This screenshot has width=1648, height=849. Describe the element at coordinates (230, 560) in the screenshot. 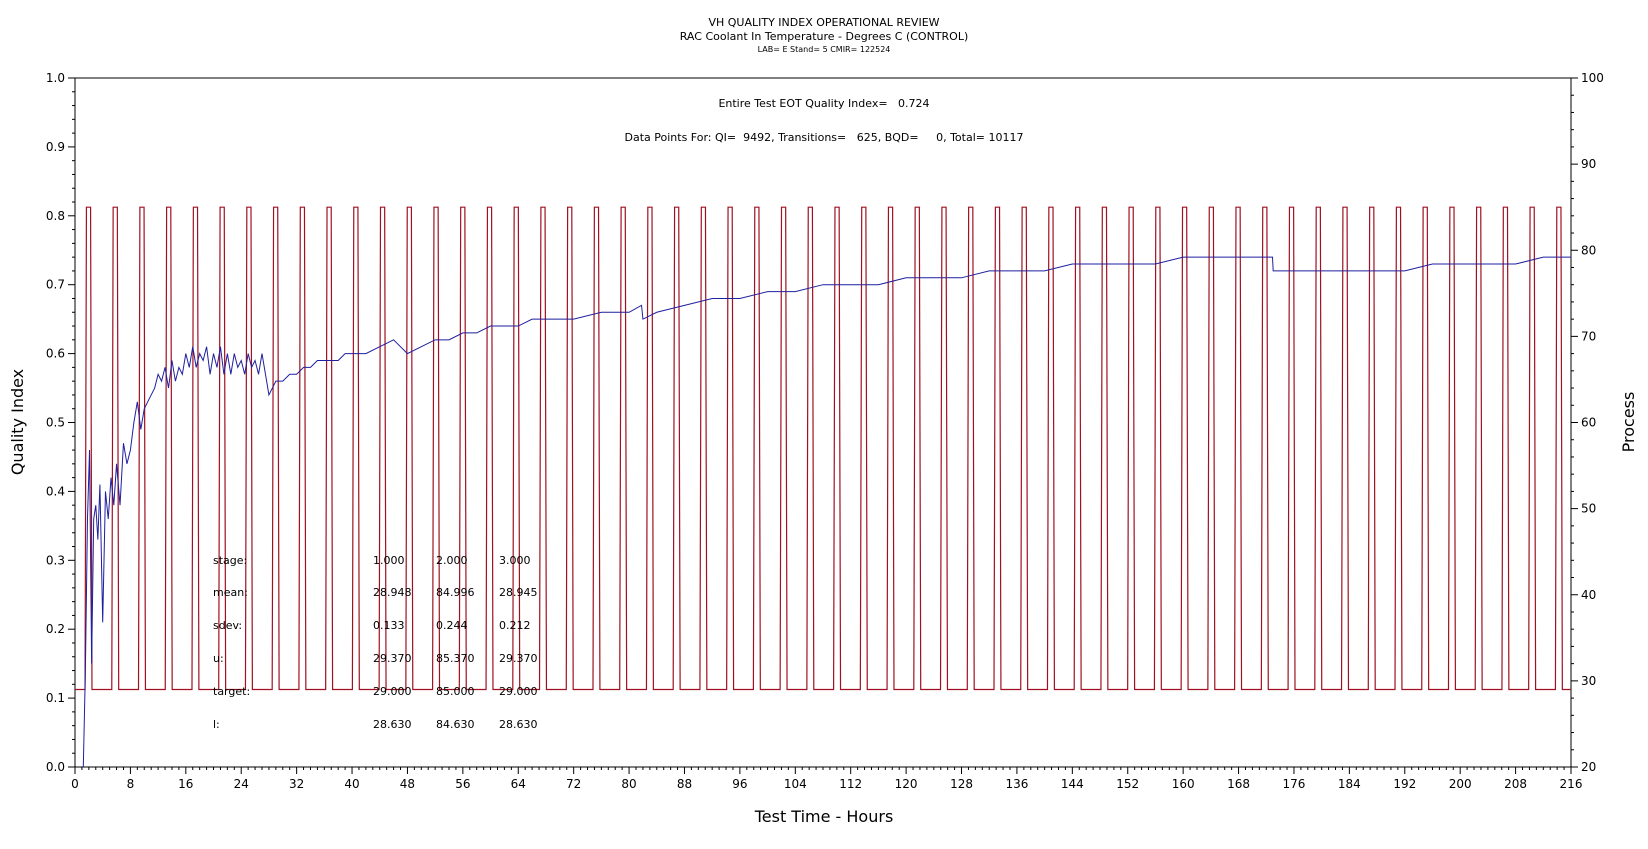

I see `stats-row-label: stage:` at that location.